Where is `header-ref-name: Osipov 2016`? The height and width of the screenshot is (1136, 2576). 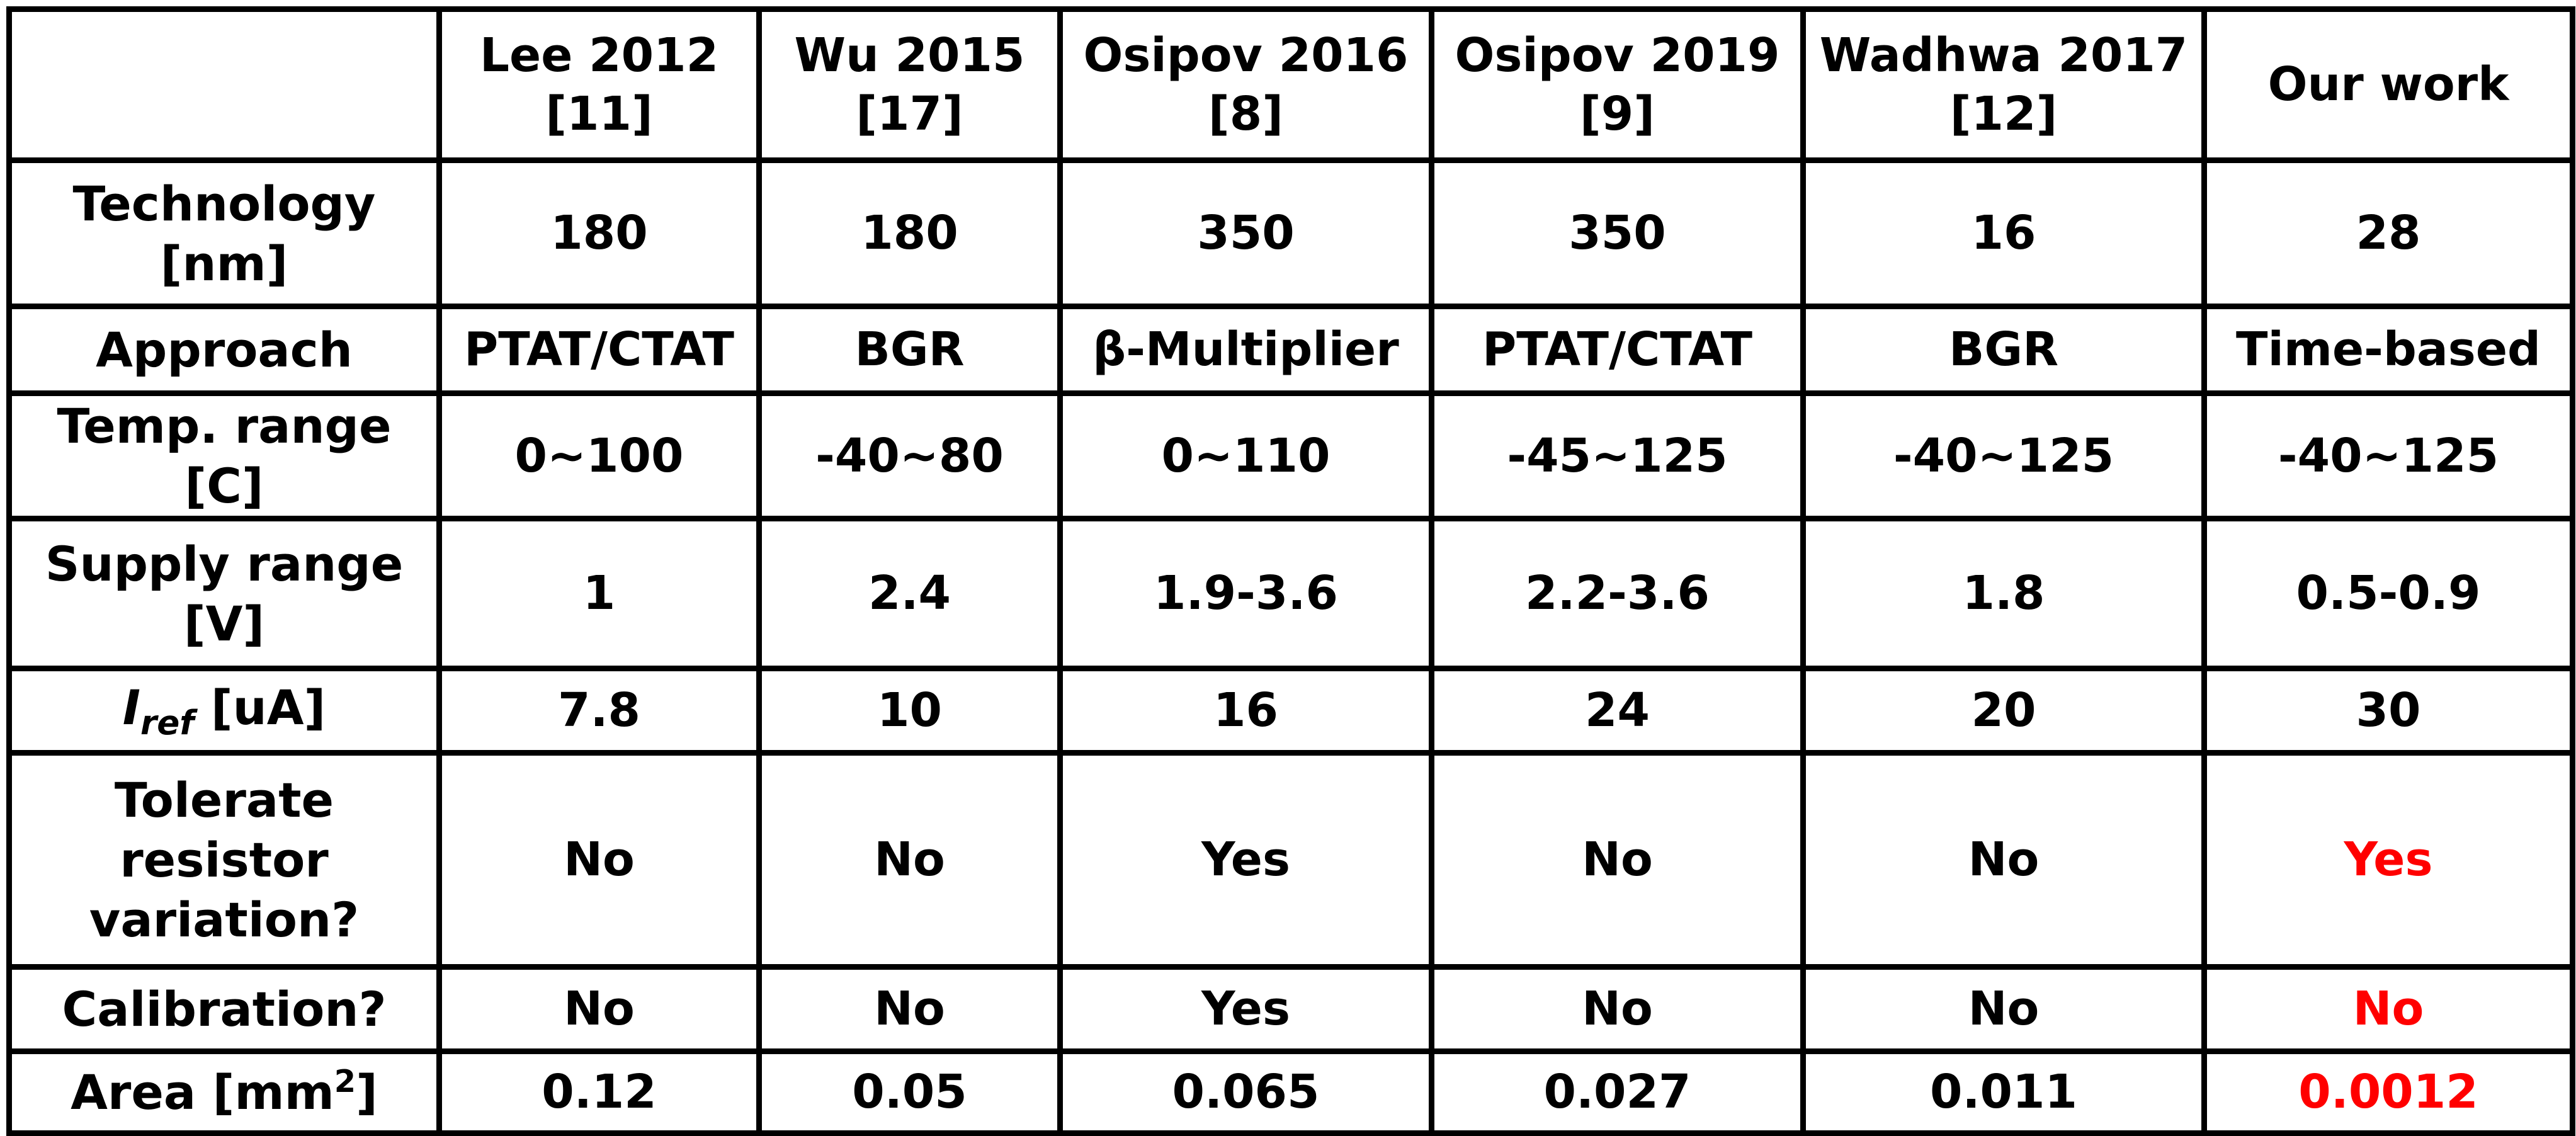 header-ref-name: Osipov 2016 is located at coordinates (1246, 55).